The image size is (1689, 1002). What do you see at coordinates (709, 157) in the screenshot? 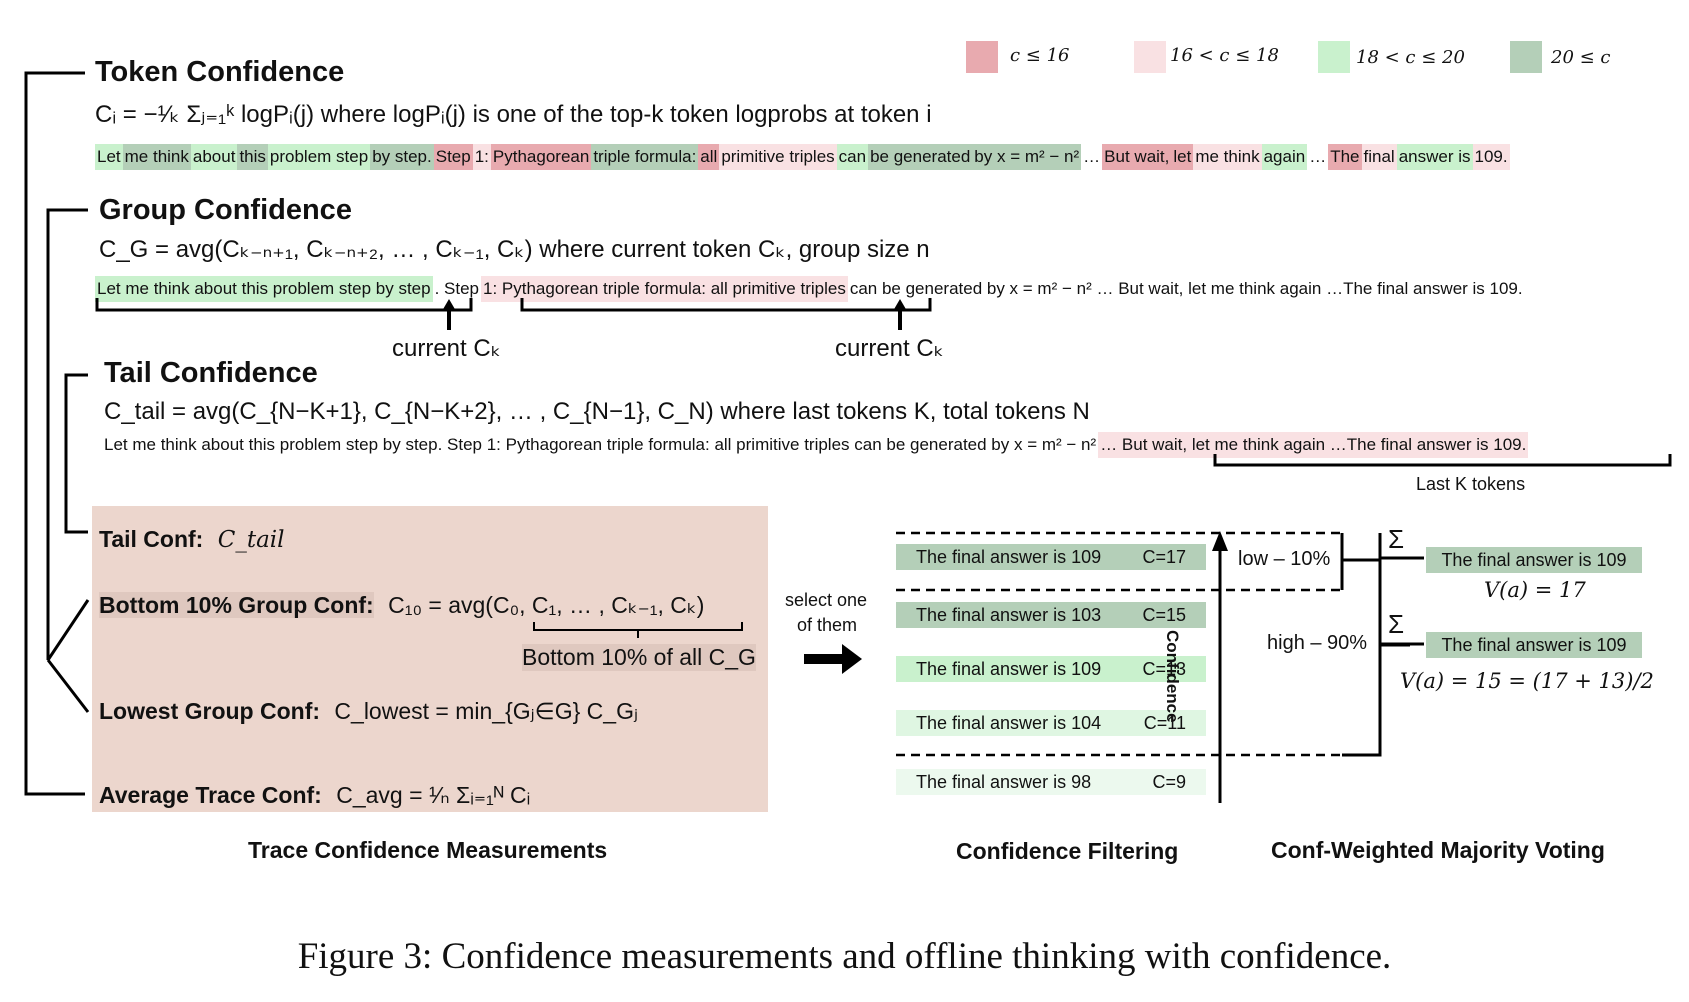
I see `token-chip: all` at bounding box center [709, 157].